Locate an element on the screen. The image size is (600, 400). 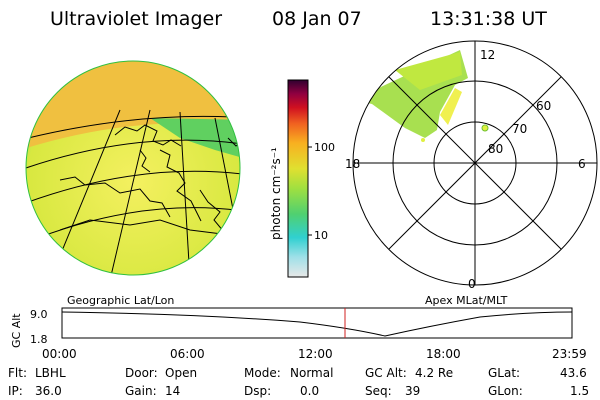
glat-label: GLat: is located at coordinates (504, 373).